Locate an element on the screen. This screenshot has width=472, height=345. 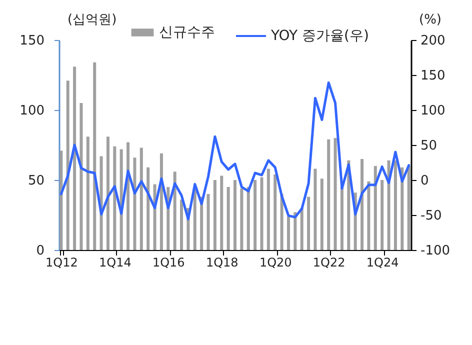
legend-label: YOY 증가율(우) is located at coordinates (319, 36).